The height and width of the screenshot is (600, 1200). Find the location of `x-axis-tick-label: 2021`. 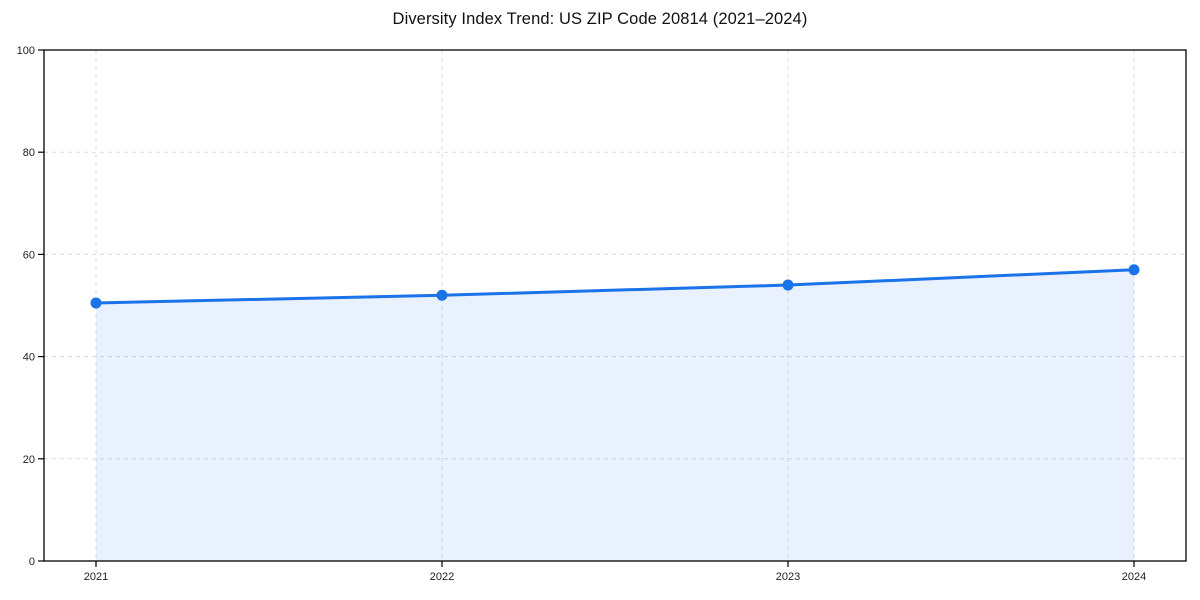

x-axis-tick-label: 2021 is located at coordinates (96, 577).